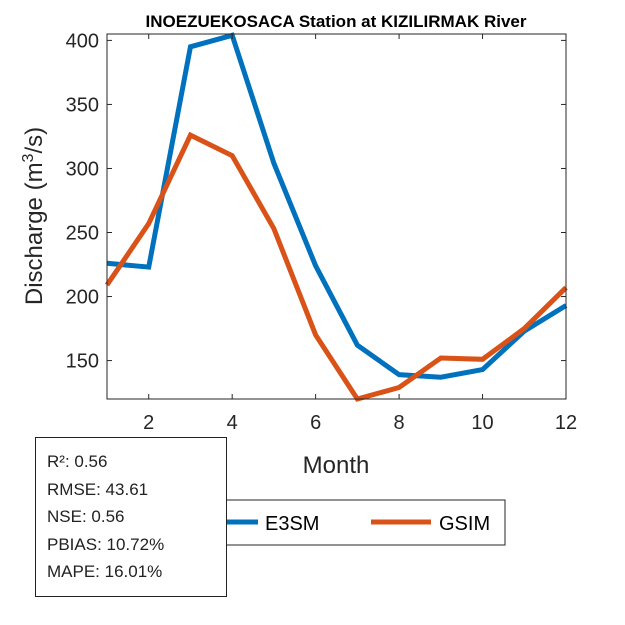 This screenshot has height=625, width=625. I want to click on y-tick-label: 200, so click(82, 298).